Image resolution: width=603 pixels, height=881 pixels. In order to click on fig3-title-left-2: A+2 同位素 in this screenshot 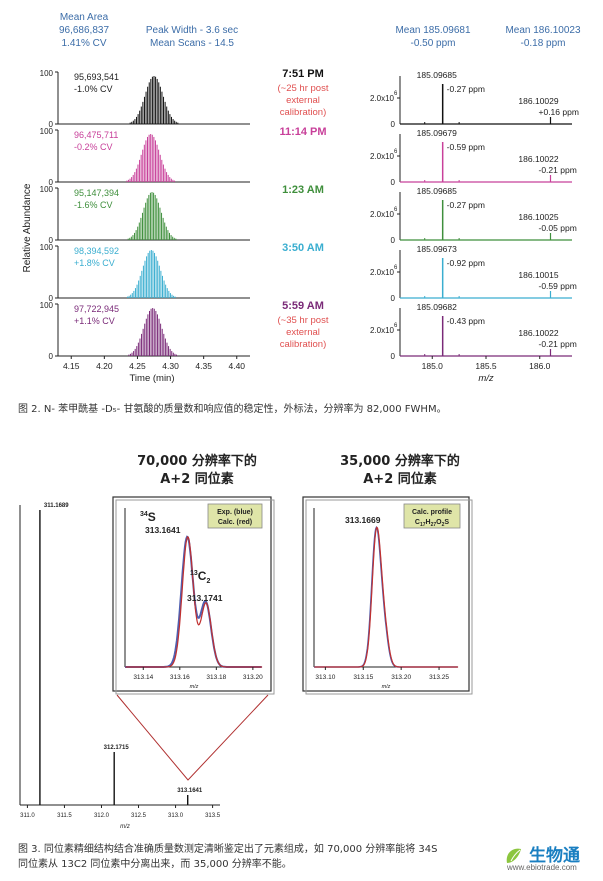, I will do `click(197, 479)`.